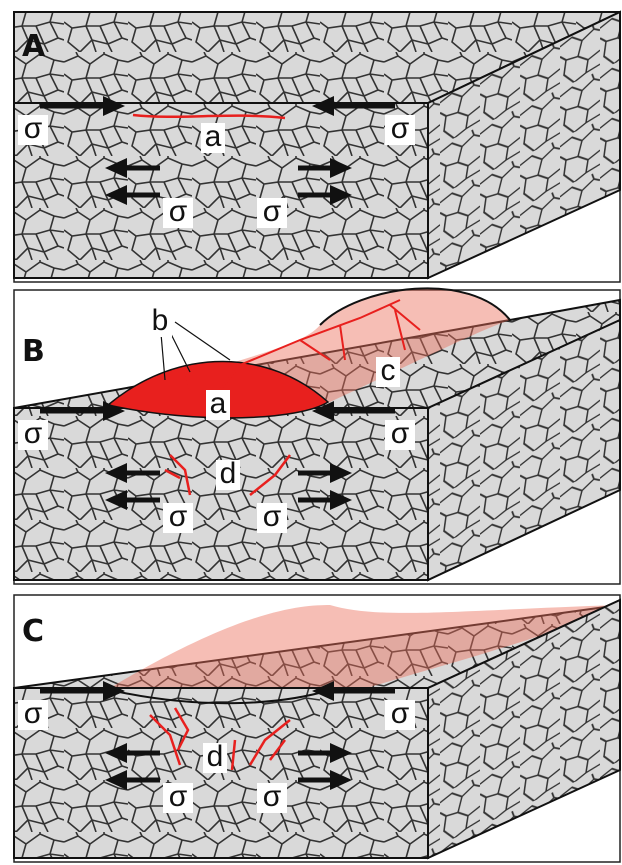  I want to click on annotation: b, so click(160, 320).